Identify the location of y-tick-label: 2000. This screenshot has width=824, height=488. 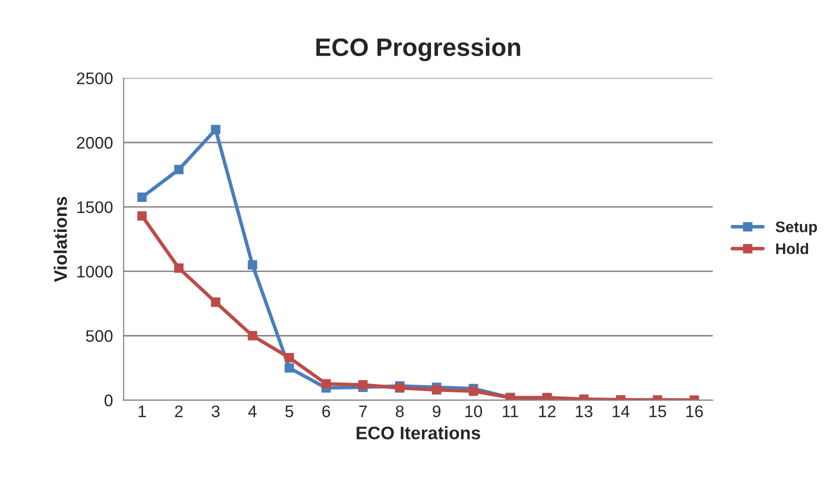
(94, 142).